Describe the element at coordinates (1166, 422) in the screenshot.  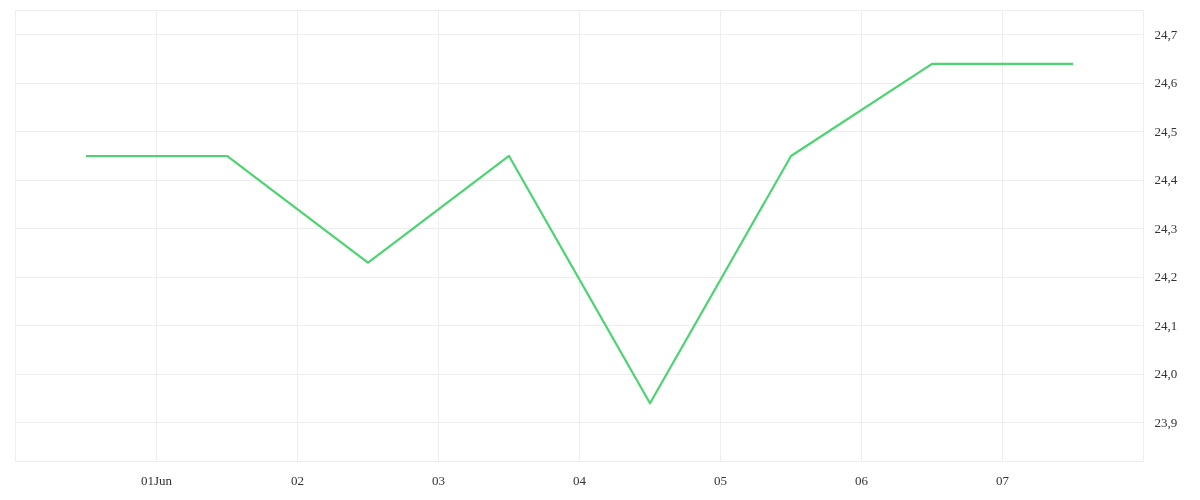
I see `y-tick-label: 23,9` at that location.